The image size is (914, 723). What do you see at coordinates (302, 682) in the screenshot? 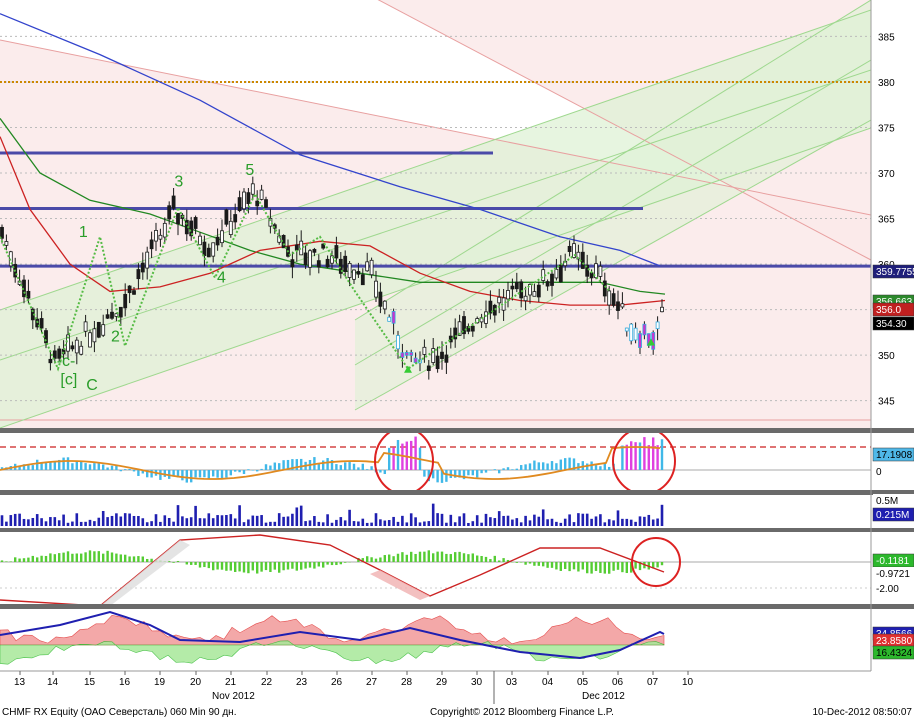
I see `x-tick-23: 23` at bounding box center [302, 682].